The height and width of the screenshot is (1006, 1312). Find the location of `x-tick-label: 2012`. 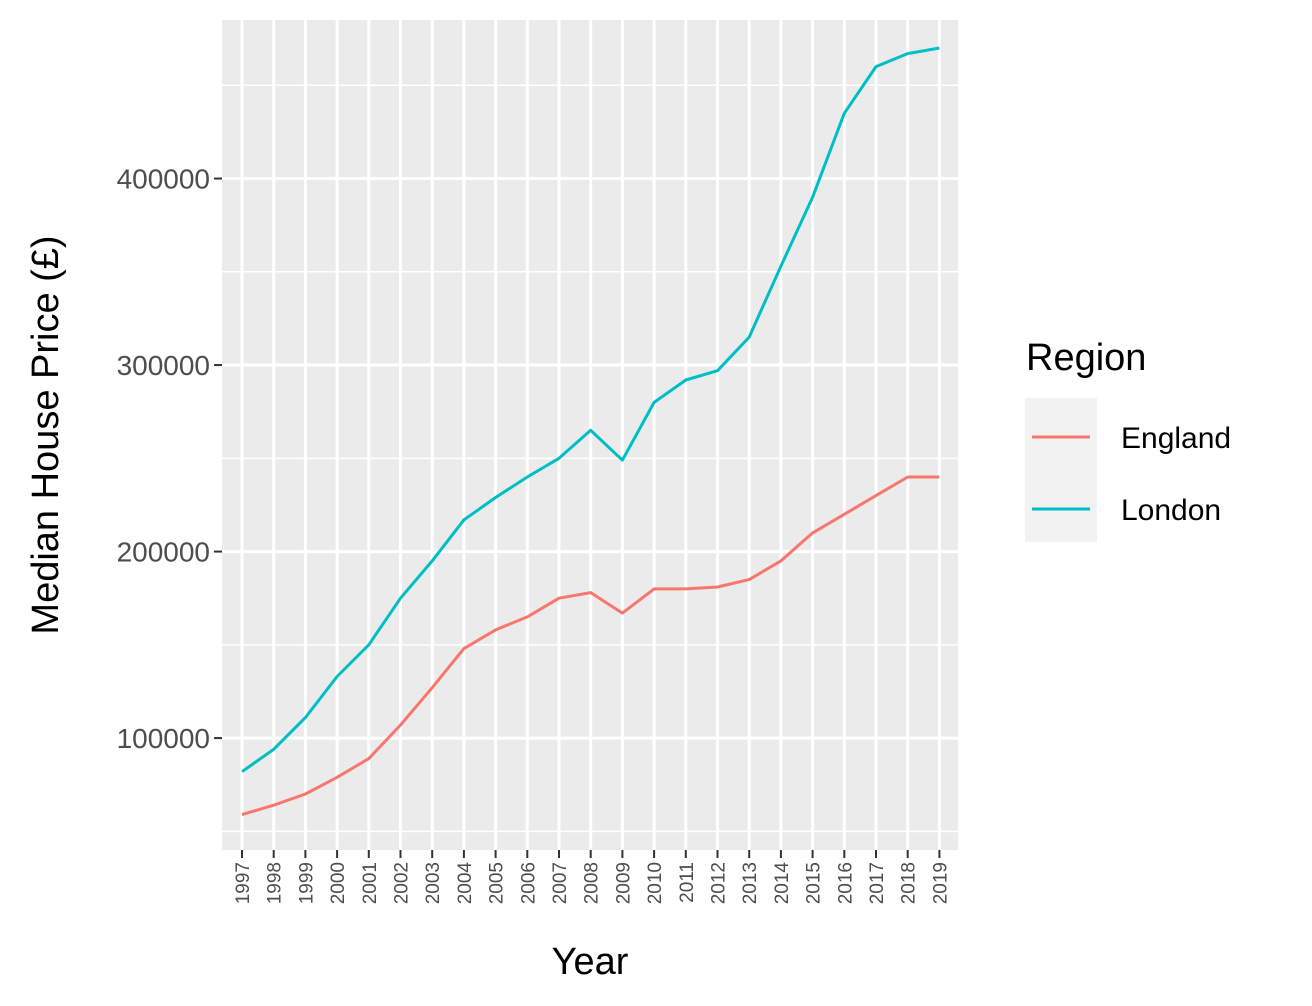

x-tick-label: 2012 is located at coordinates (719, 883).